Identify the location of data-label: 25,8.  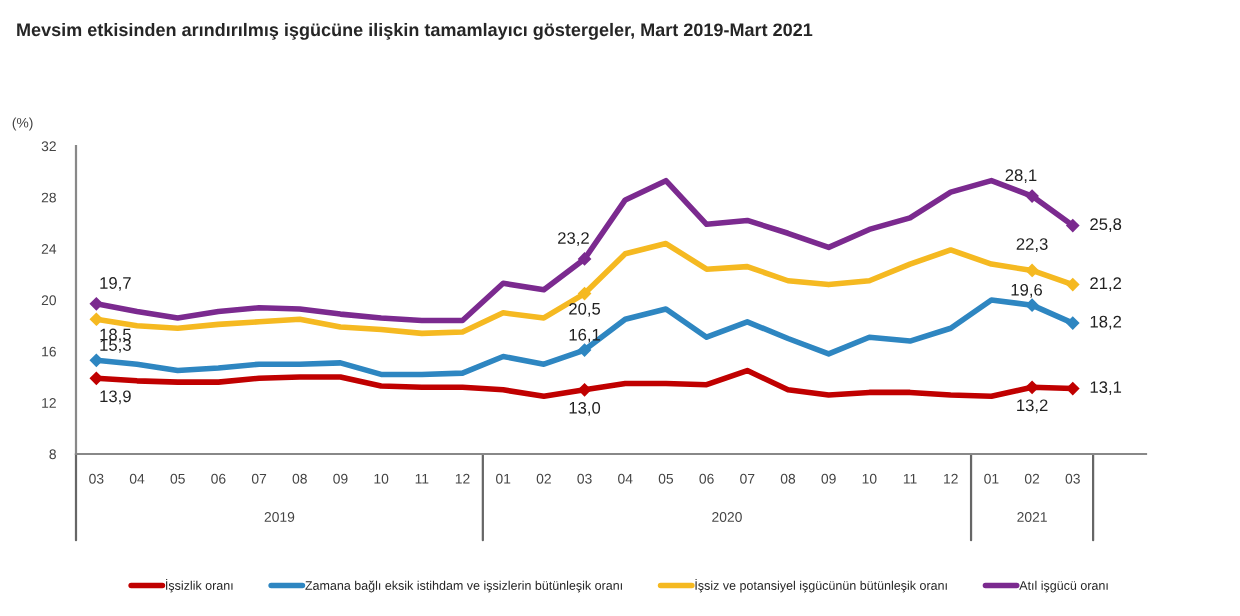
(1106, 225).